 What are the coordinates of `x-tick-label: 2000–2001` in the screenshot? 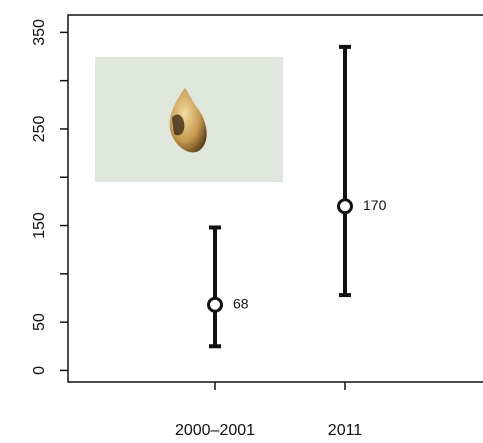 It's located at (215, 430).